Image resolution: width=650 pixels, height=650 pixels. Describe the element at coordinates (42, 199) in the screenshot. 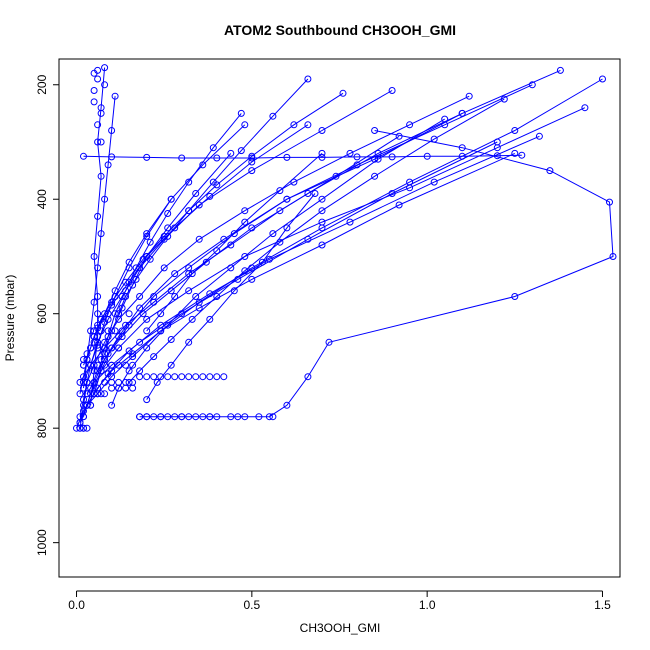

I see `y-tick-label-1: 400` at that location.